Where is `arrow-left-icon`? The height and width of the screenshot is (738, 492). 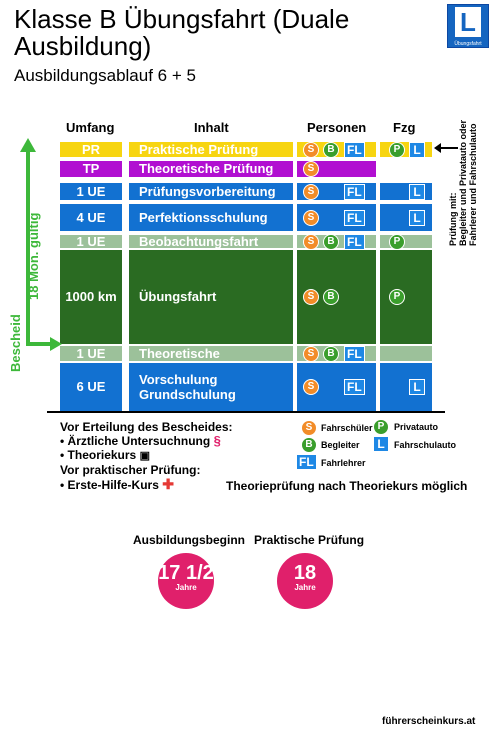
arrow-left-icon is located at coordinates (446, 148).